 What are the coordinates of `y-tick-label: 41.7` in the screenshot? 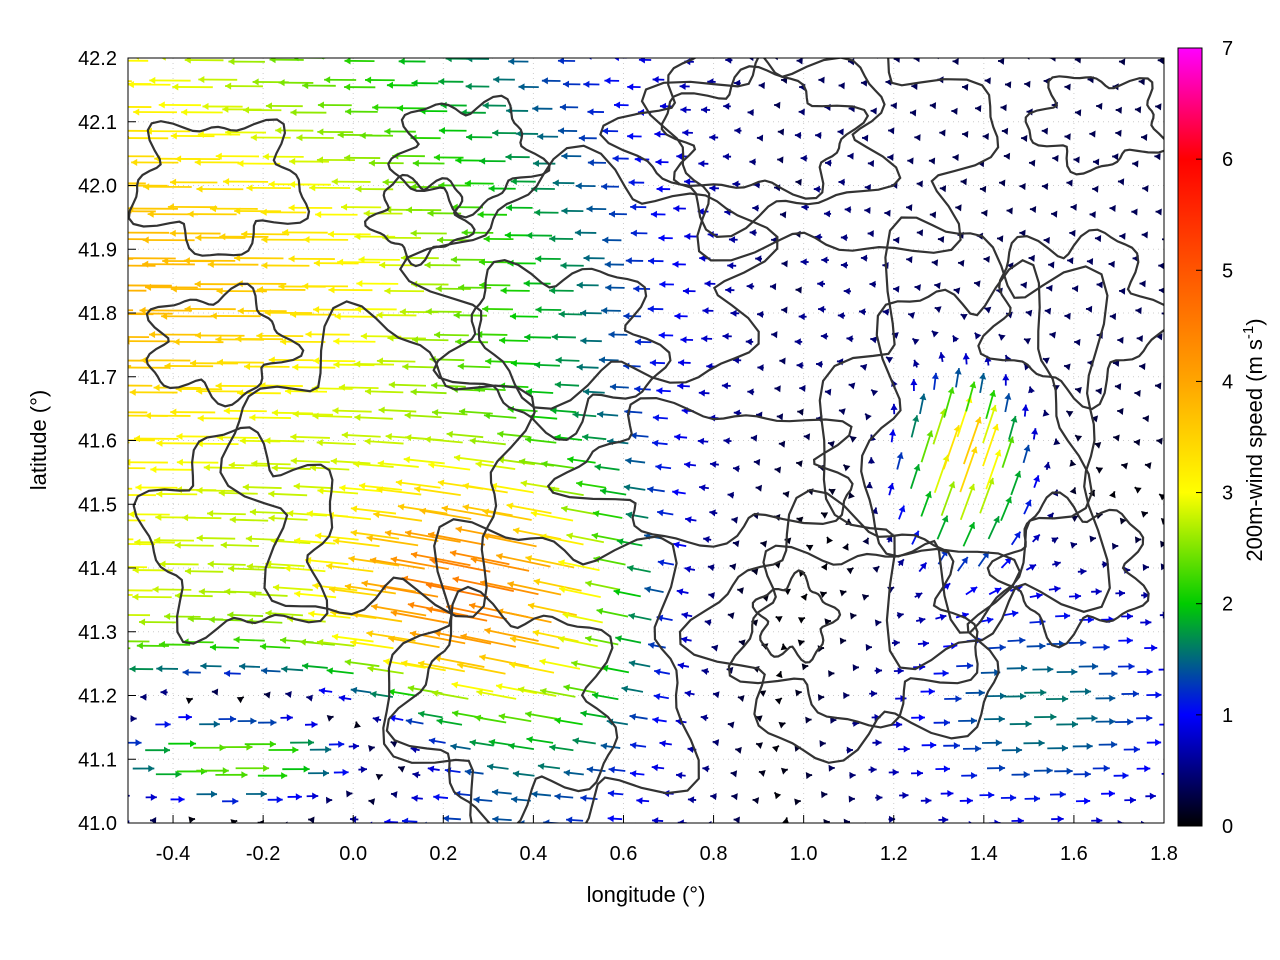 It's located at (97, 378).